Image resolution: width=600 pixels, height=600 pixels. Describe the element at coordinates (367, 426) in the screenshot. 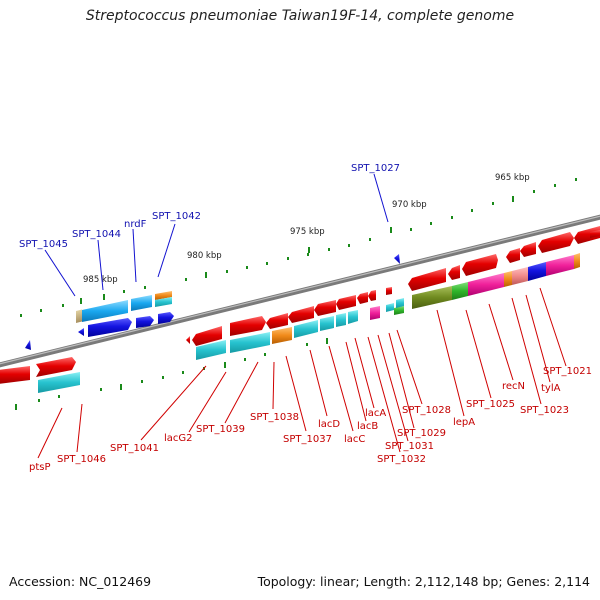

I see `label-lacb: lacB` at that location.